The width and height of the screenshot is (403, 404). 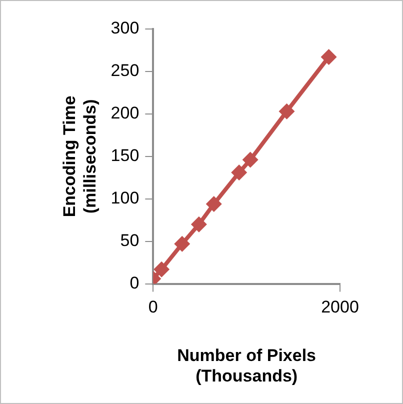 I want to click on y-tick-label: 100, so click(x=125, y=198).